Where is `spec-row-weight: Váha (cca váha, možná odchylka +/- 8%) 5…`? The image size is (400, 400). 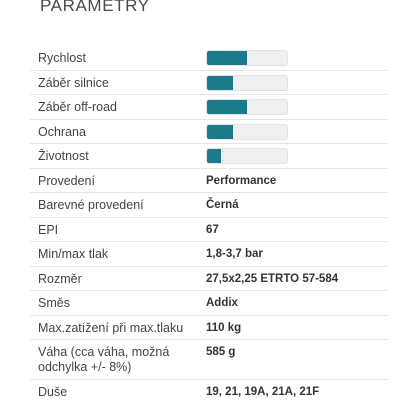
spec-row-weight: Váha (cca váha, možná odchylka +/- 8%) 5… is located at coordinates (209, 360).